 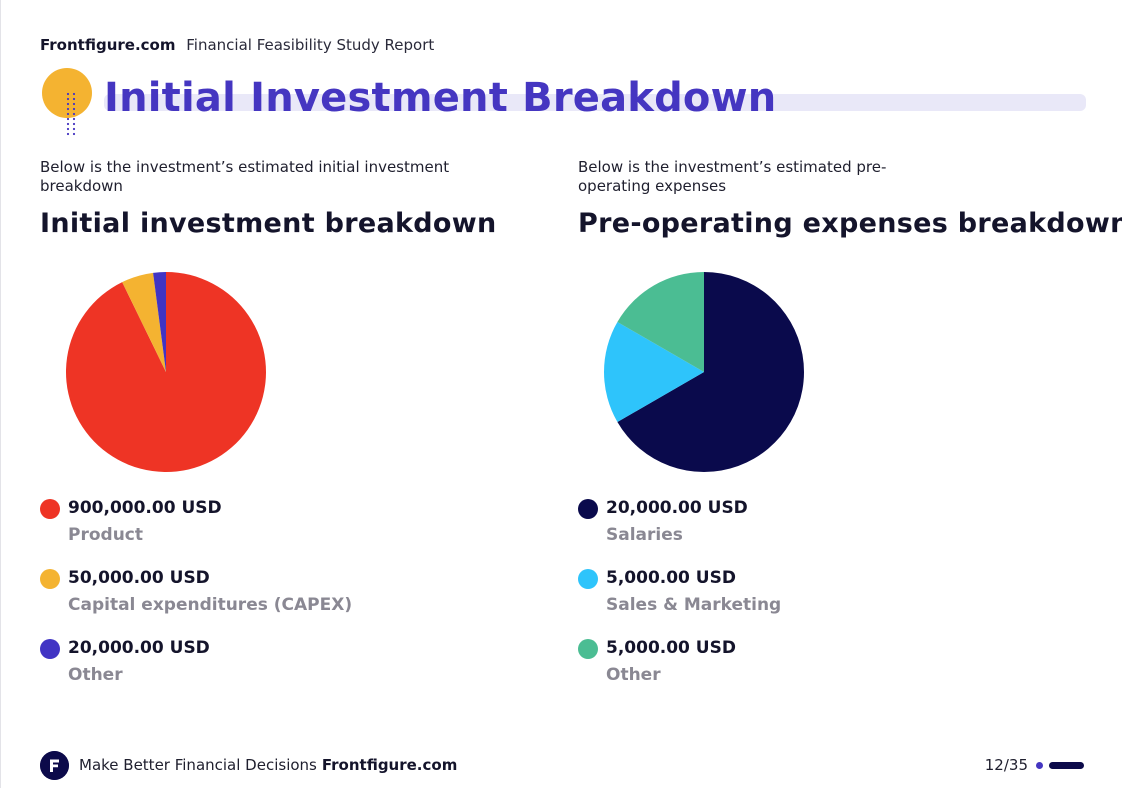 I want to click on page-border, so click(x=0, y=394).